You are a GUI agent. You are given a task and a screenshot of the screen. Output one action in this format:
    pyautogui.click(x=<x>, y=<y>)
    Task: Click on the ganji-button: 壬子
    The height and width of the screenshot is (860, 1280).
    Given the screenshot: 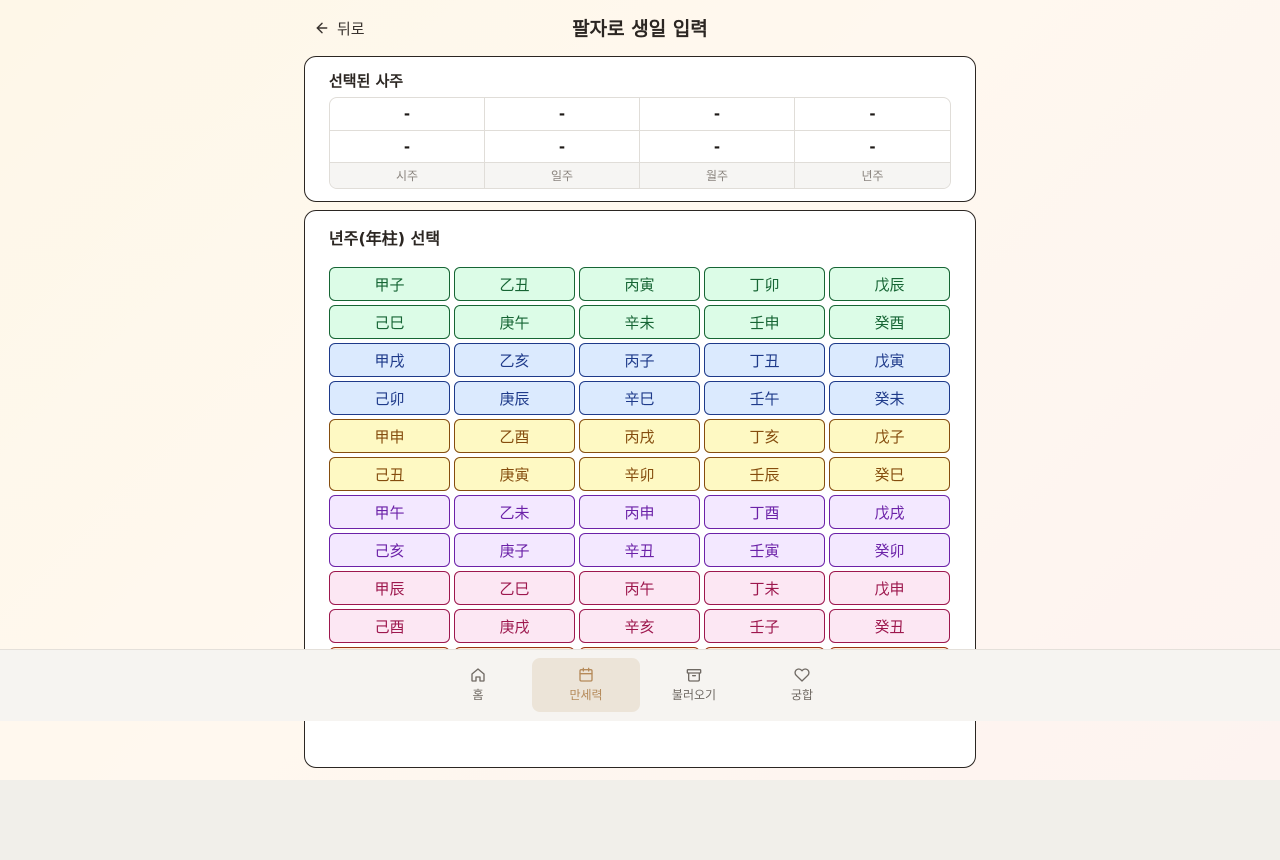 What is the action you would take?
    pyautogui.click(x=764, y=626)
    